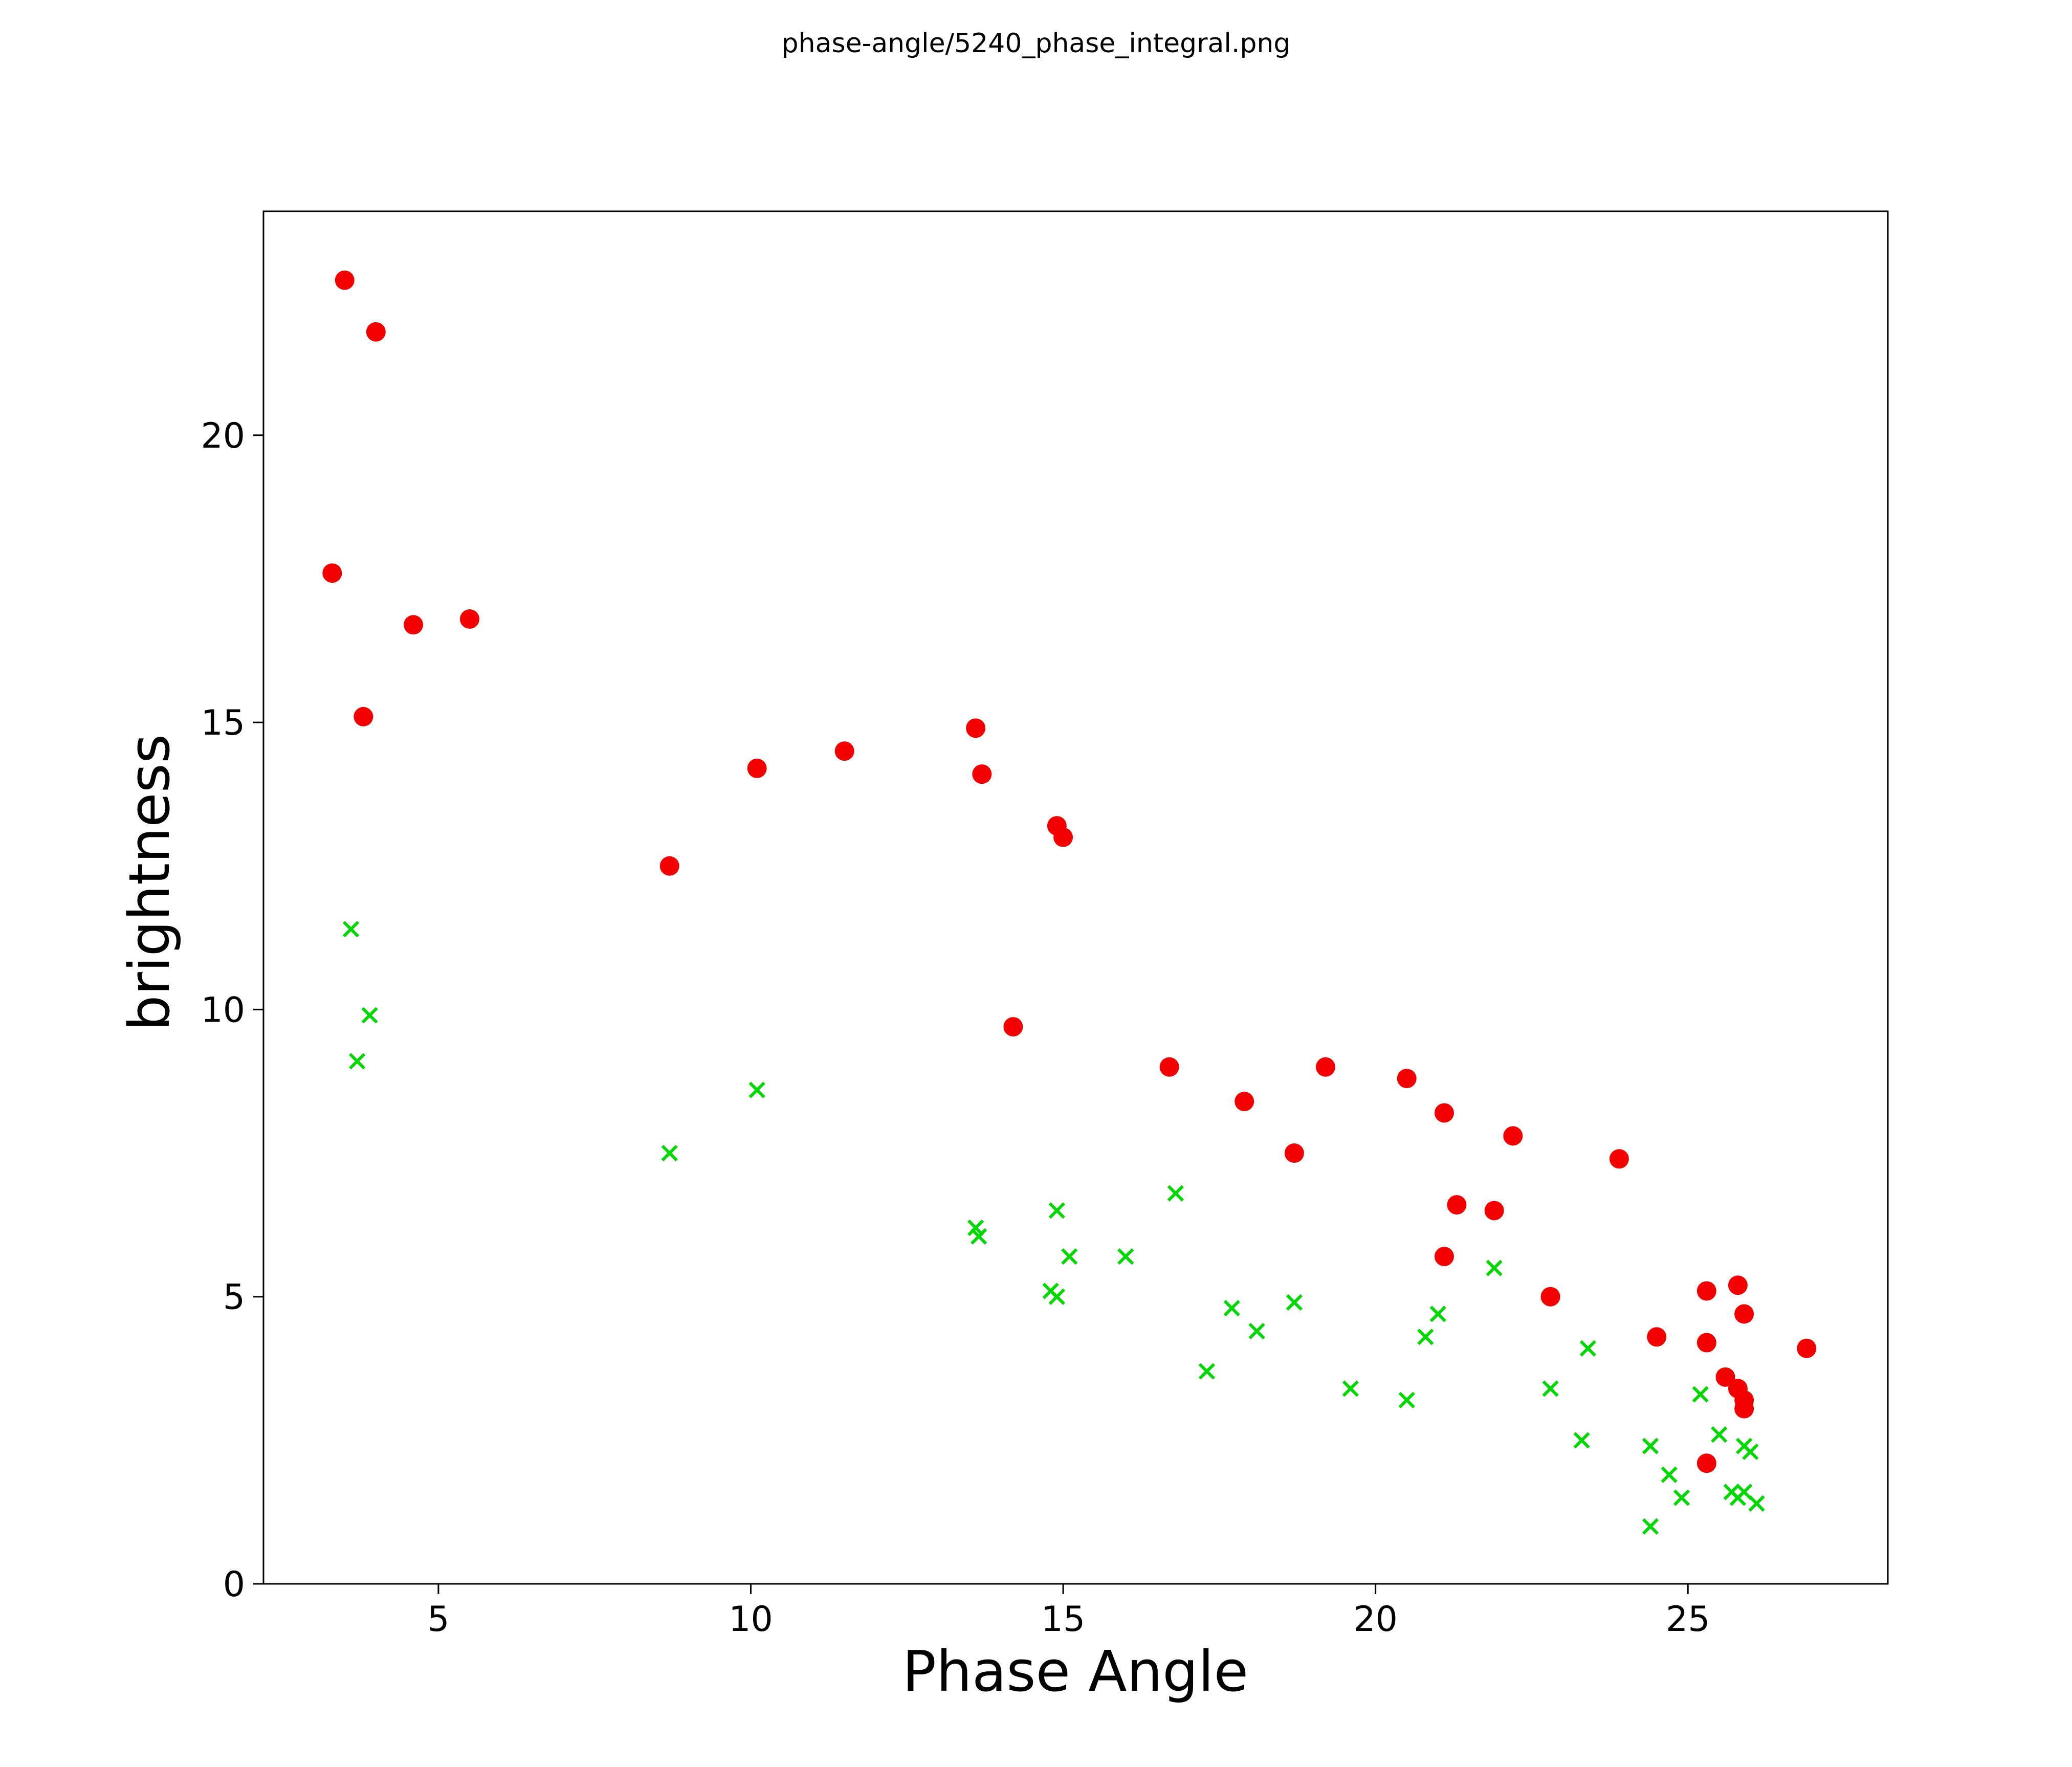 The width and height of the screenshot is (2072, 1767). Describe the element at coordinates (1075, 1671) in the screenshot. I see `x-axis-label: Phase Angle` at that location.